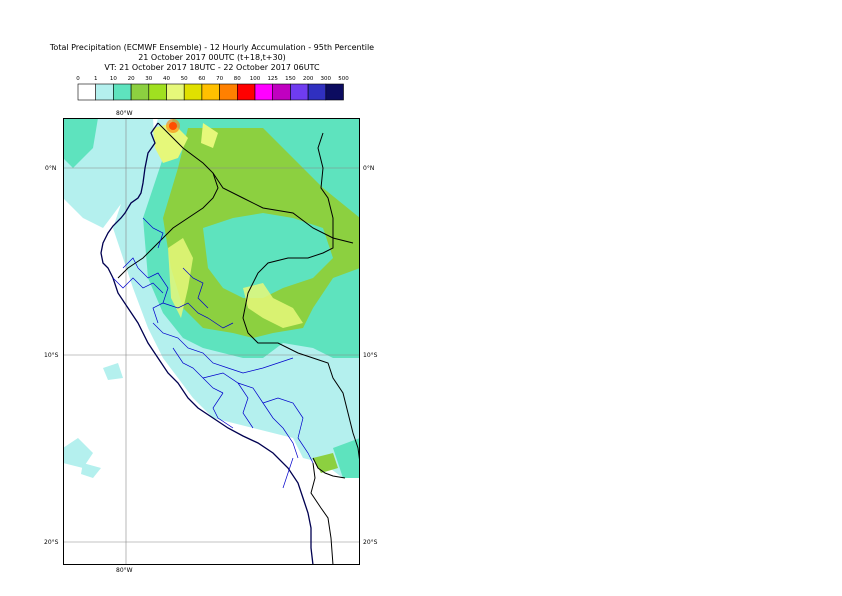 Image resolution: width=842 pixels, height=596 pixels. I want to click on lat-label-right-0: 0°N, so click(369, 168).